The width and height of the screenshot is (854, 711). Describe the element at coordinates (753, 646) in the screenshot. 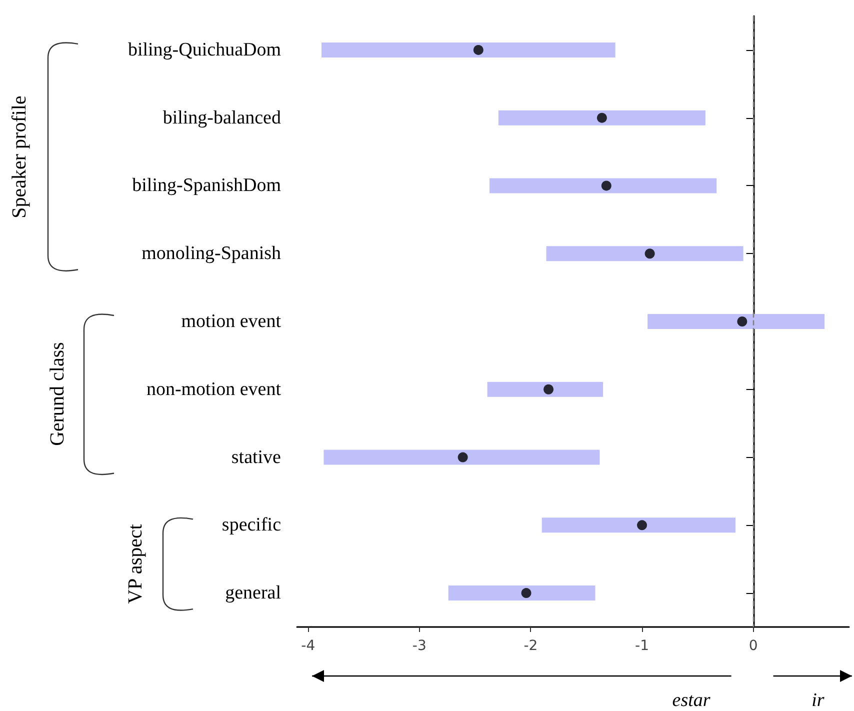

I see `x-tick-label: 0` at that location.